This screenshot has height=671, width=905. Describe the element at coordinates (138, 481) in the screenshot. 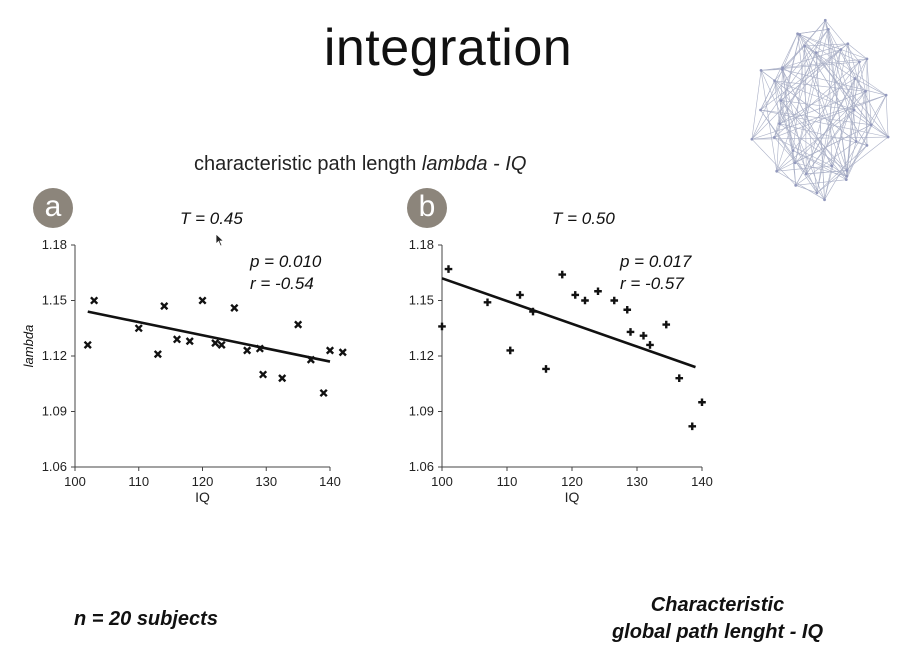

I see `panel-a-x-tick-label: 110` at that location.